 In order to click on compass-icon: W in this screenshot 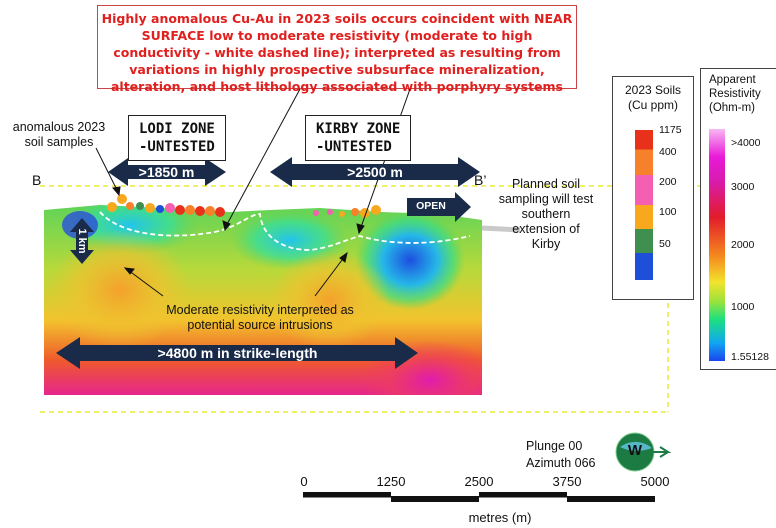, I will do `click(635, 450)`.